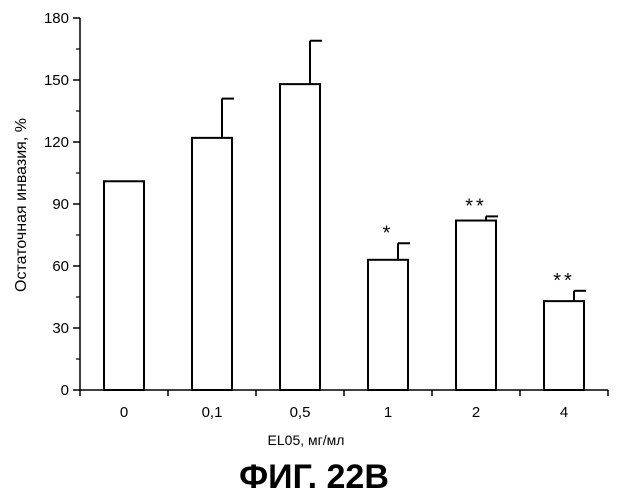 Image resolution: width=618 pixels, height=500 pixels. I want to click on y-tick-label: 150, so click(56, 80).